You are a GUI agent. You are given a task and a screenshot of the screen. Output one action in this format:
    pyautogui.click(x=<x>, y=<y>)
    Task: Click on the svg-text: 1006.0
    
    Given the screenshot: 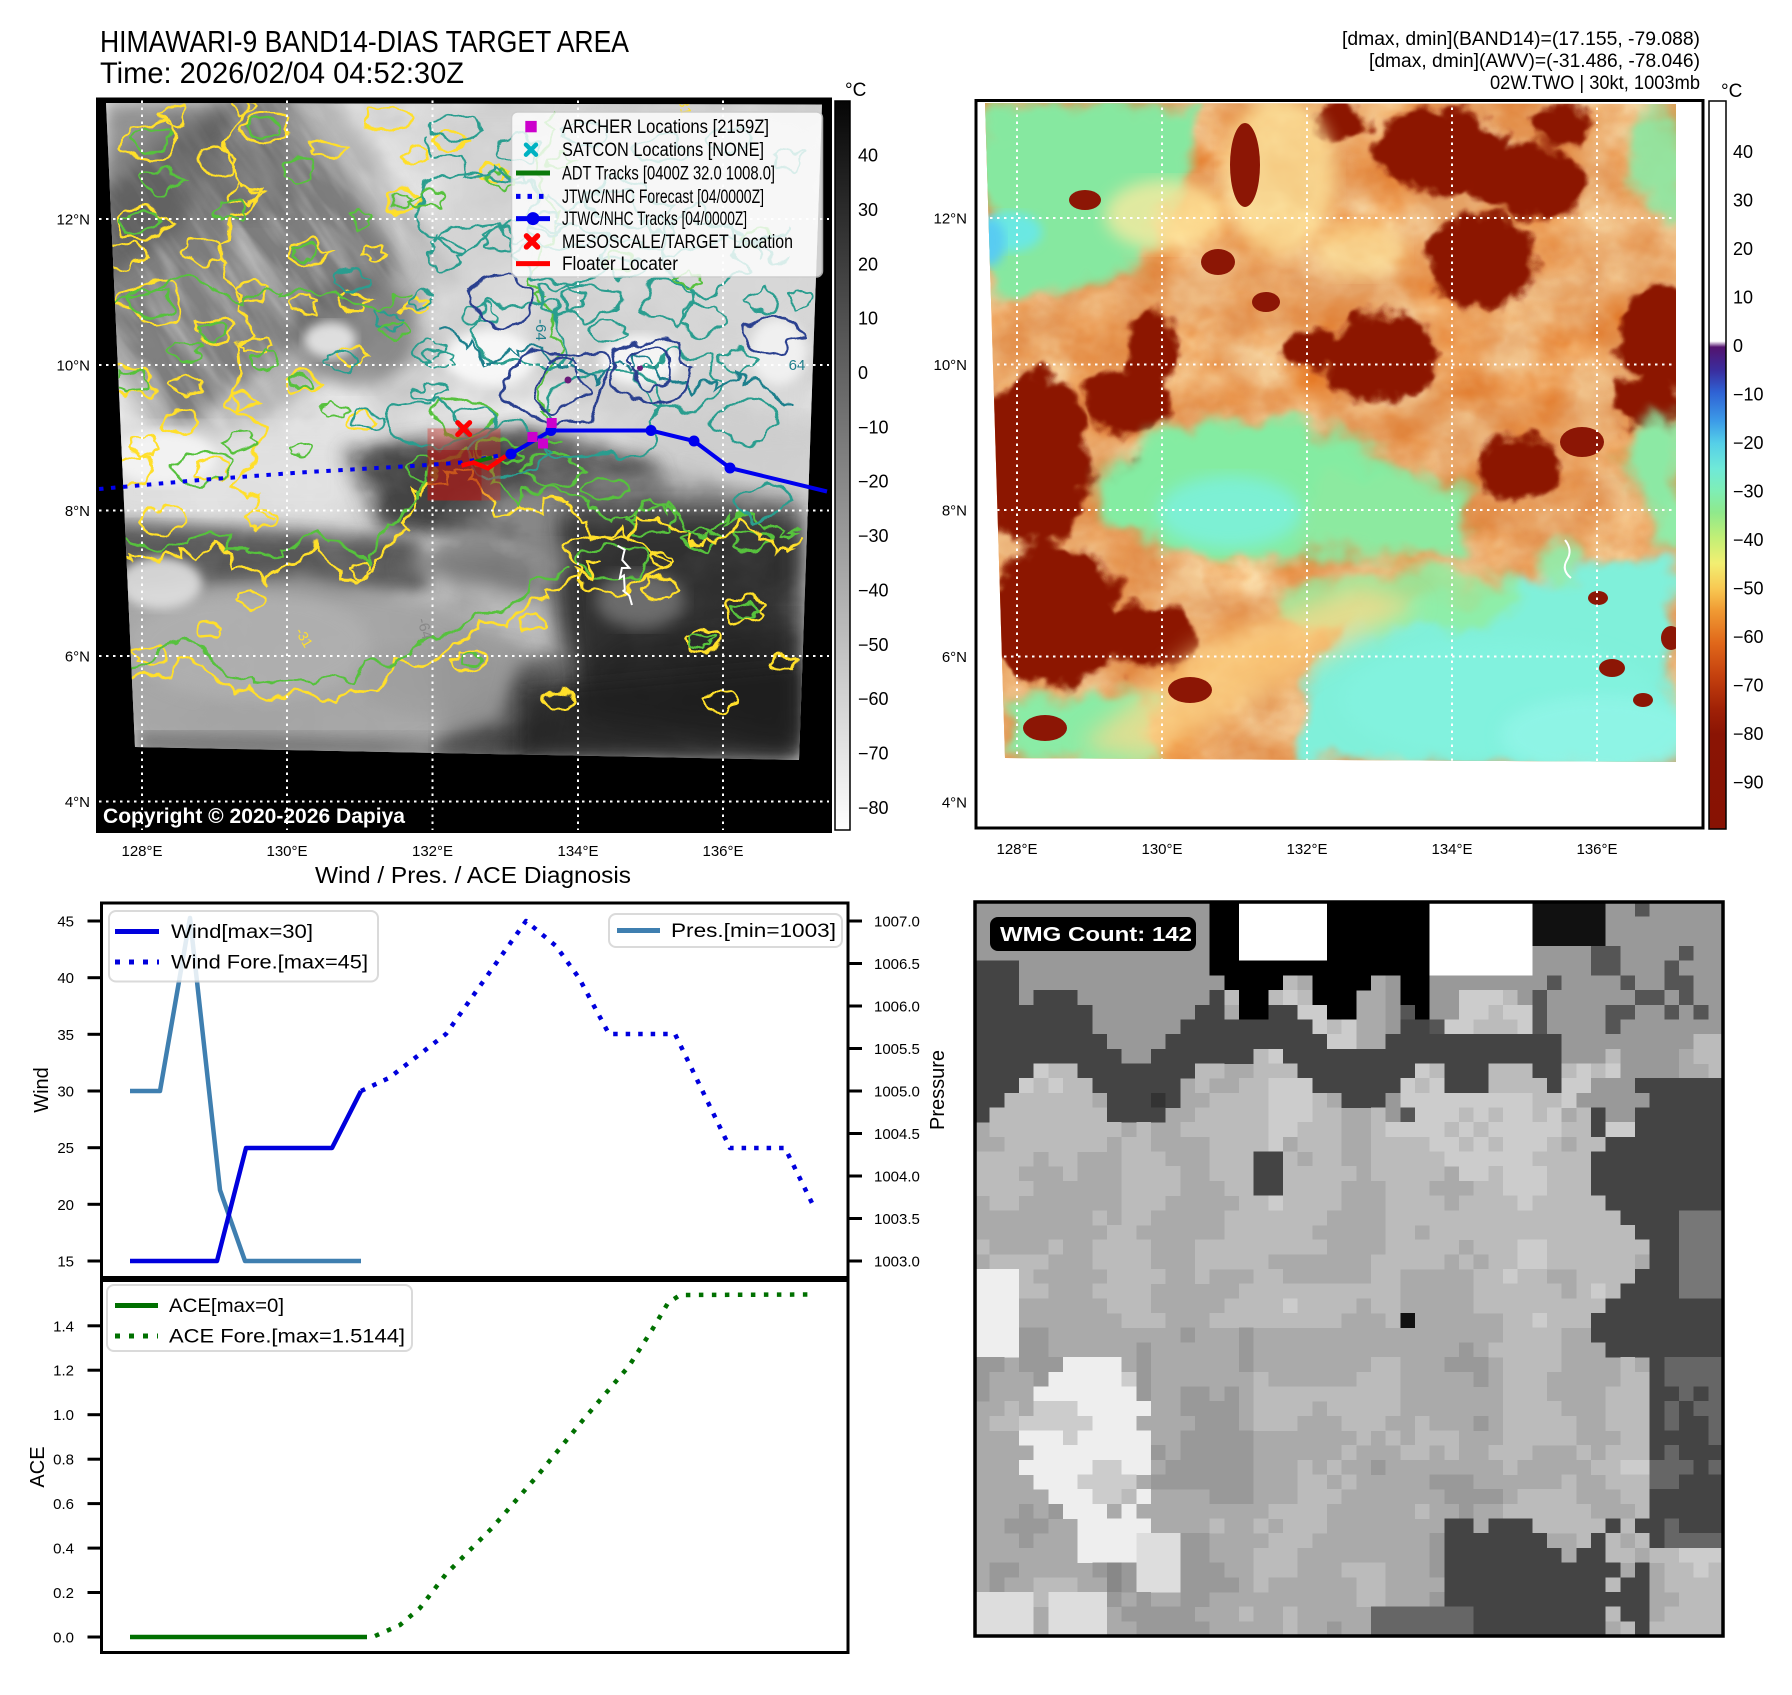 What is the action you would take?
    pyautogui.click(x=897, y=1007)
    